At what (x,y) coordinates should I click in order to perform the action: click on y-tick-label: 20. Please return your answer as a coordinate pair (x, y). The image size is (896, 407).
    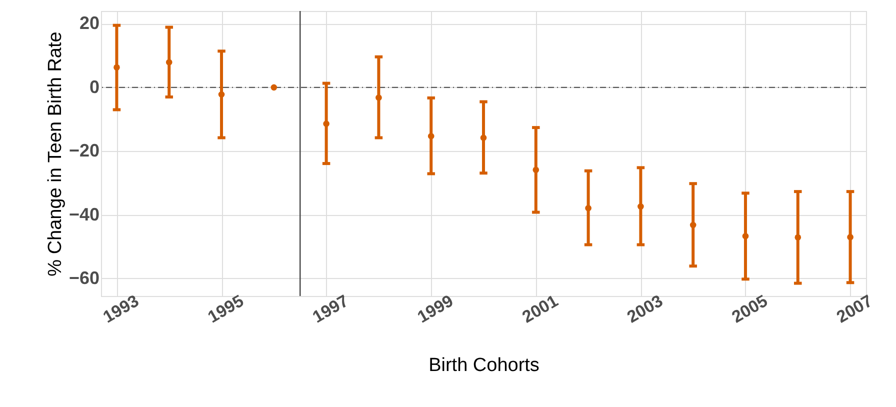
    Looking at the image, I should click on (89, 23).